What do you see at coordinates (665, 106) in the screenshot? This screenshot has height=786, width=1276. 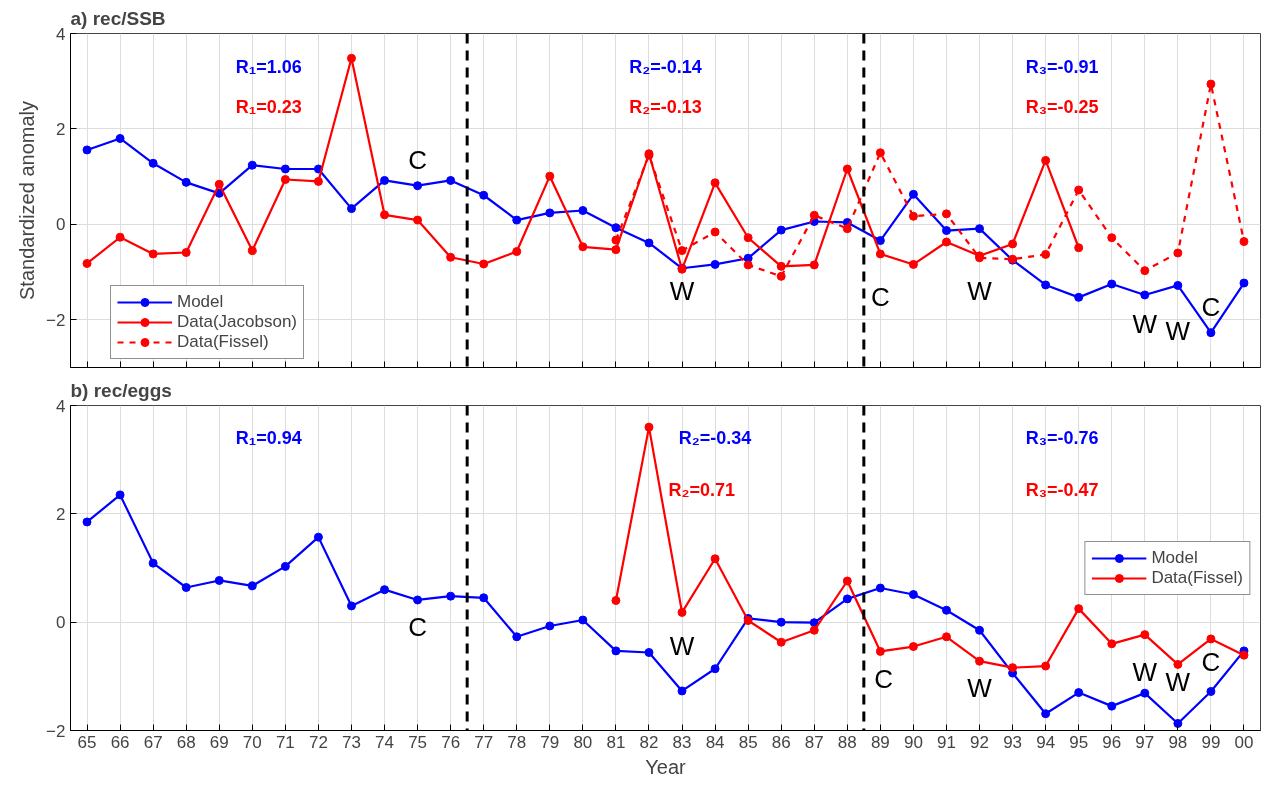 I see `annotation: R₂=-0.13` at bounding box center [665, 106].